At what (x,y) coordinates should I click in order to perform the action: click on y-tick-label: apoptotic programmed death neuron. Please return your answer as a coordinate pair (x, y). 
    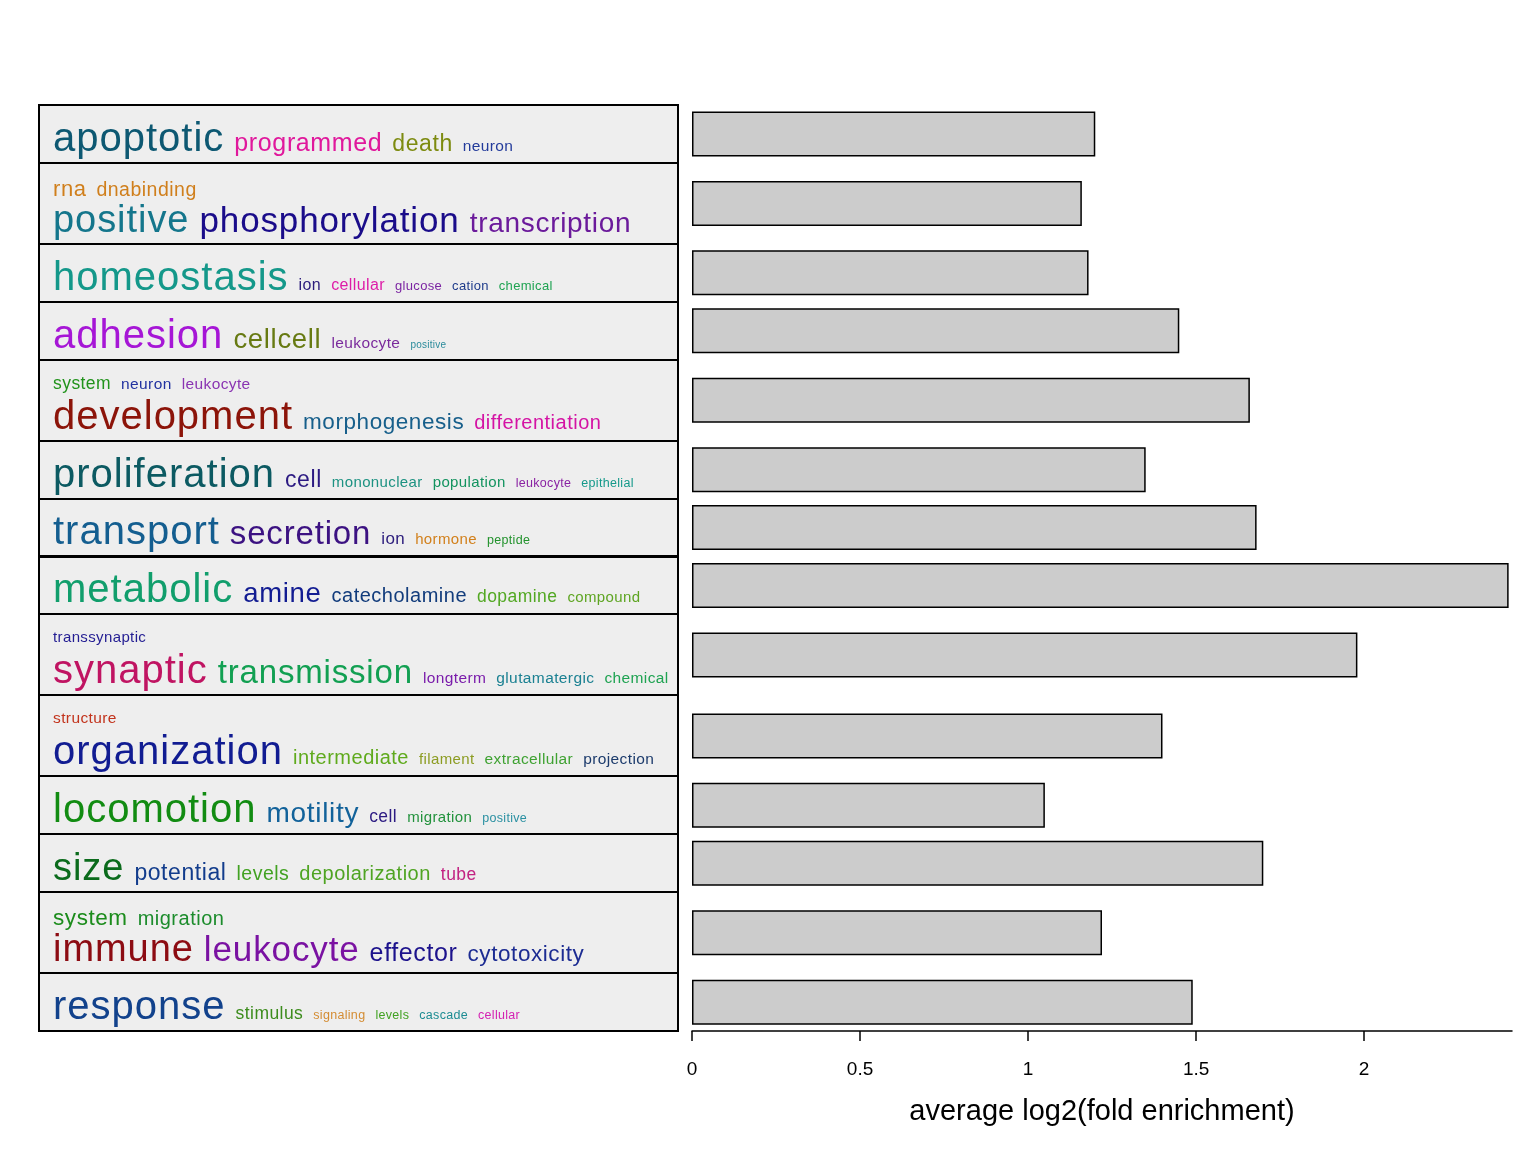
    Looking at the image, I should click on (283, 136).